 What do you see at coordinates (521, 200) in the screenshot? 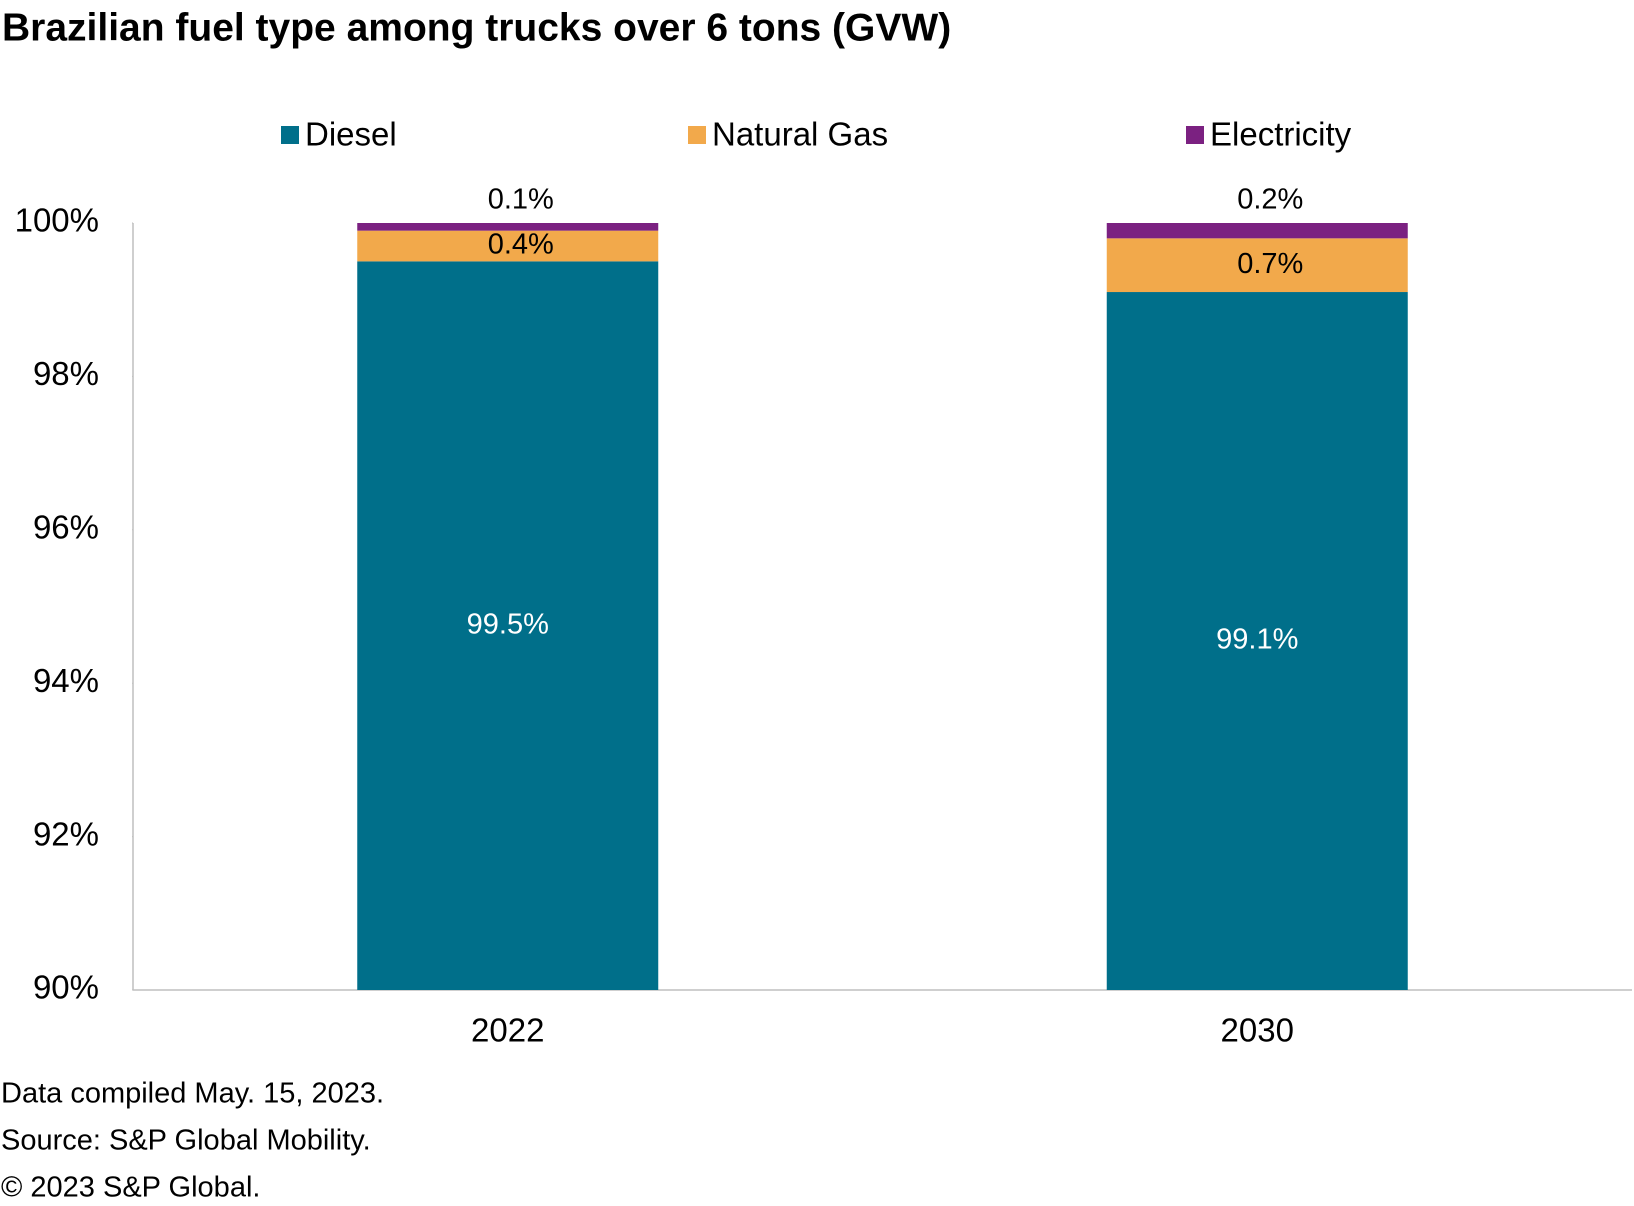
I see `data-label: 0.1%` at bounding box center [521, 200].